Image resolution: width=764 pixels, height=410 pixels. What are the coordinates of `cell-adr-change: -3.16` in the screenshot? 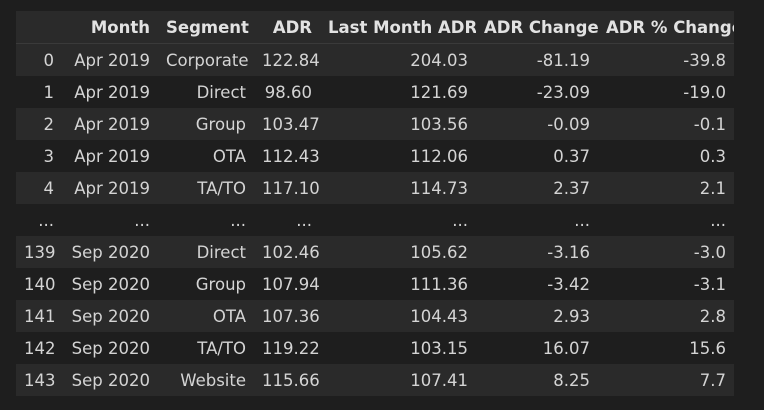 It's located at (537, 252).